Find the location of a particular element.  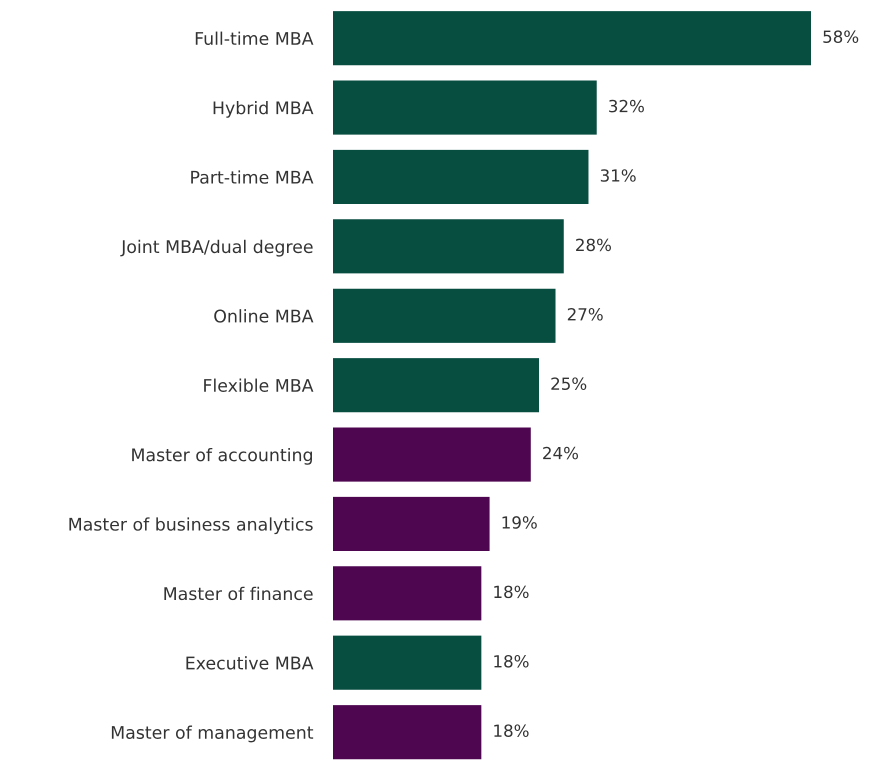

y-tick-label: Master of finance is located at coordinates (238, 593).